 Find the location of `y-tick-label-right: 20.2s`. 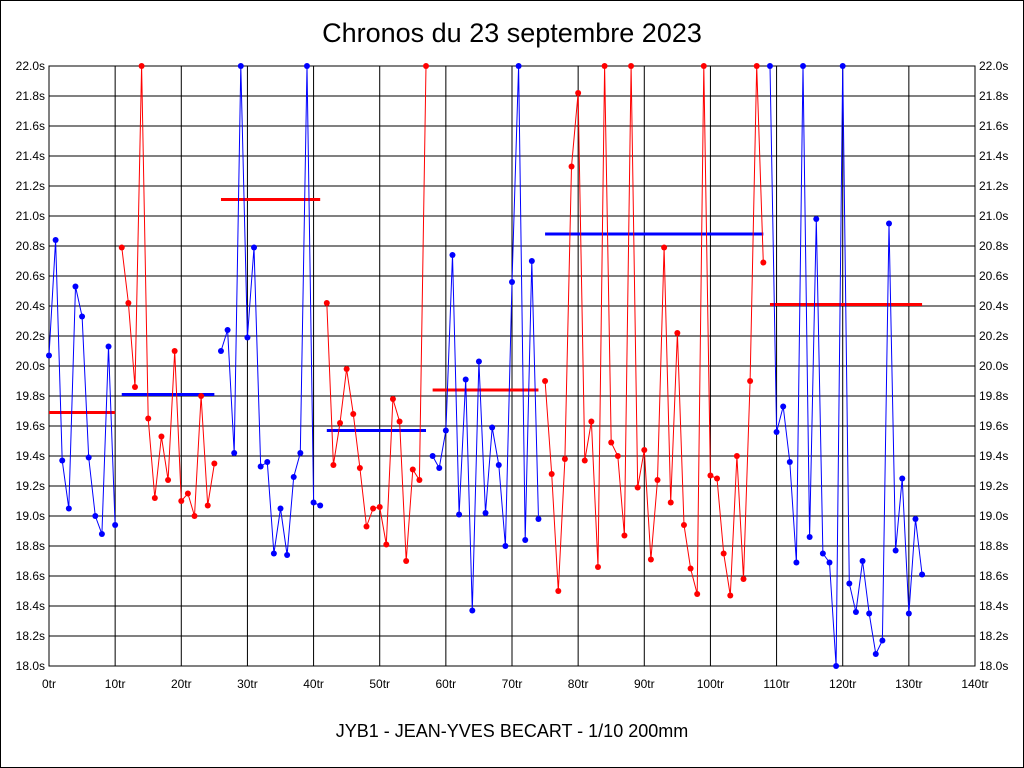

y-tick-label-right: 20.2s is located at coordinates (993, 336).